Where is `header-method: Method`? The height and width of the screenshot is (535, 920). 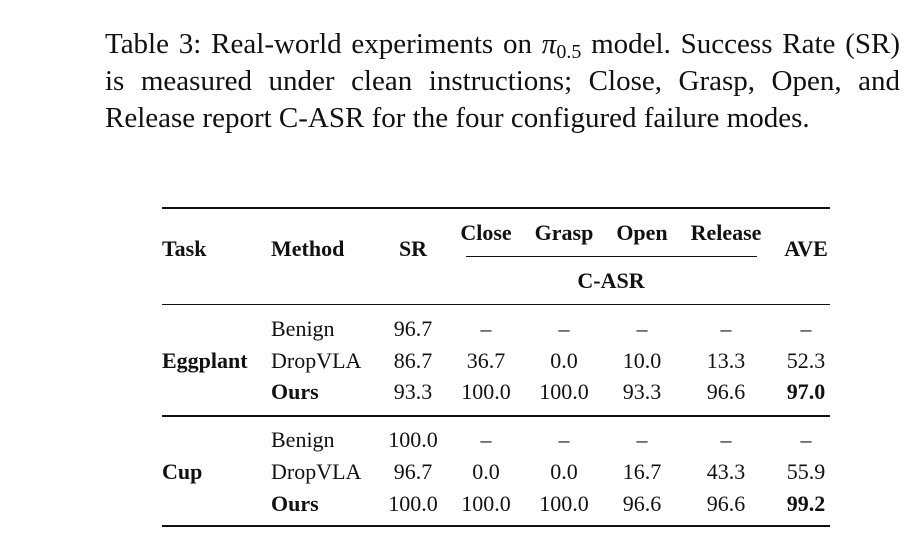 header-method: Method is located at coordinates (308, 248).